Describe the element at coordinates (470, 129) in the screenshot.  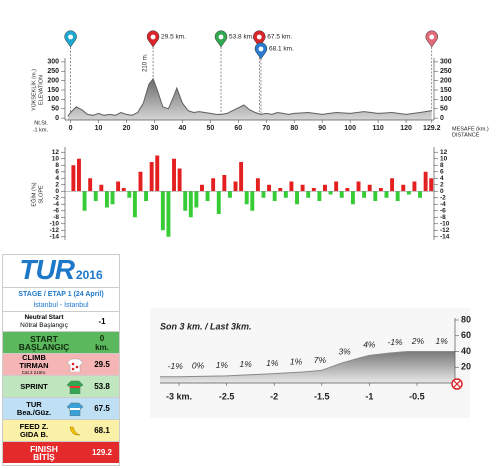
I see `x-axis-title: MESAFE (km.)` at that location.